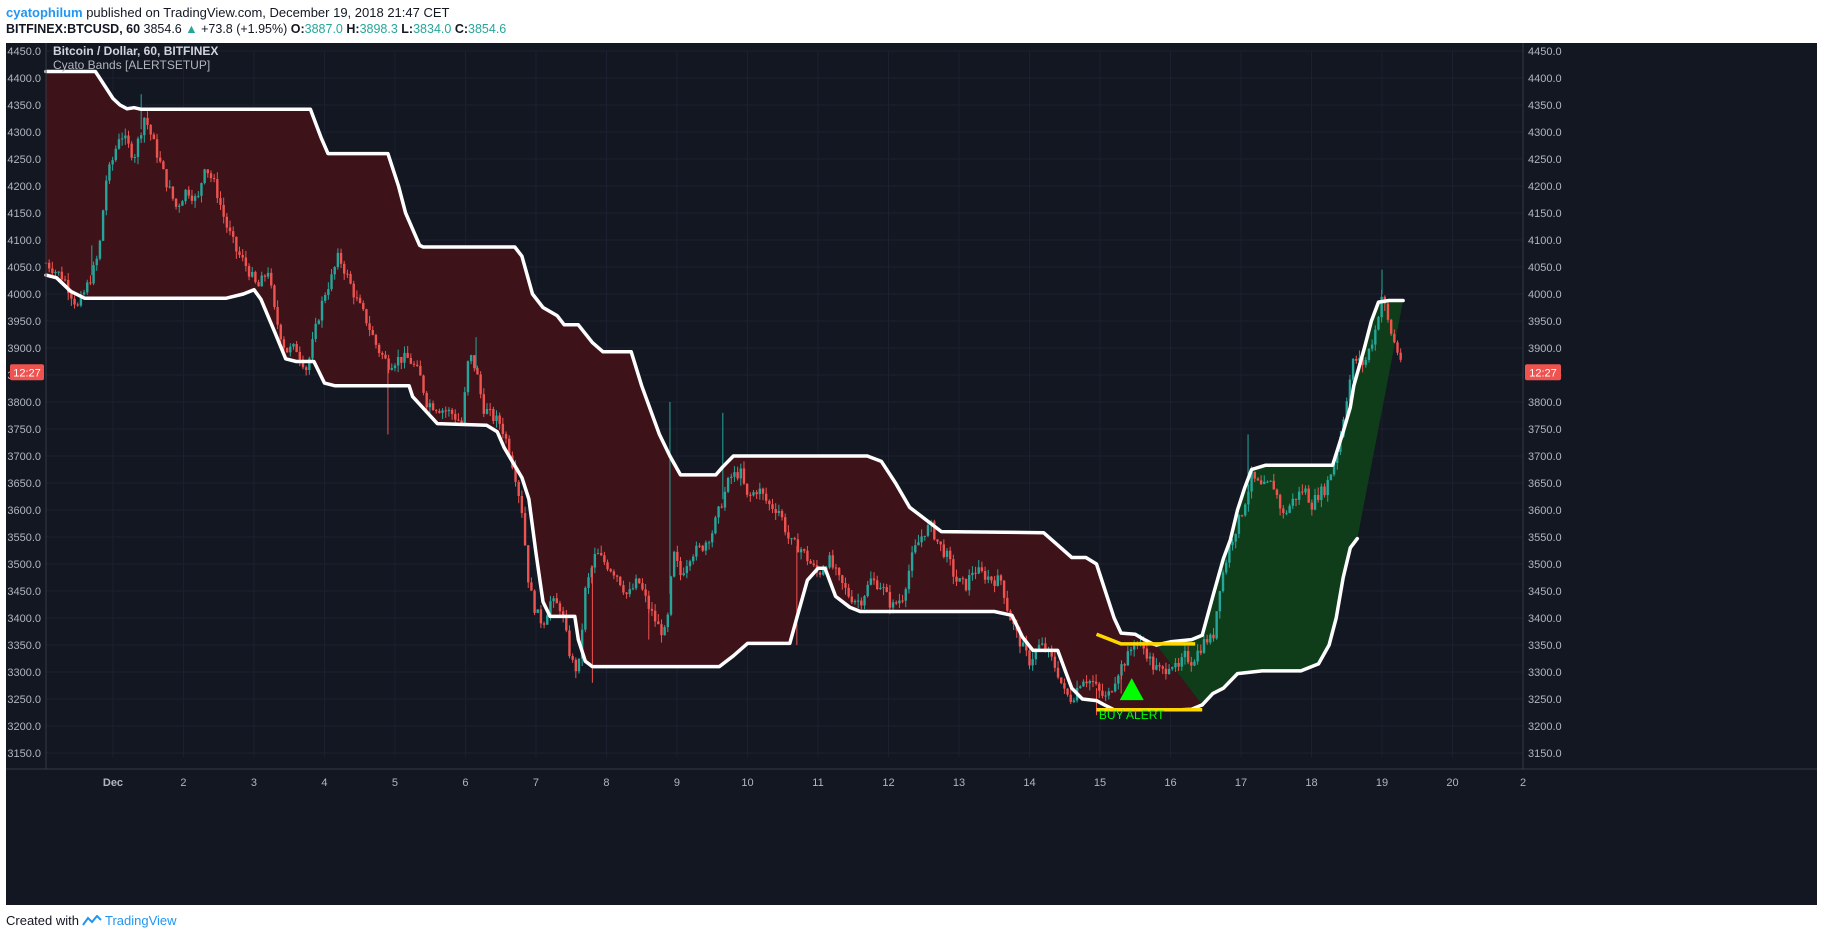 The width and height of the screenshot is (1826, 939). What do you see at coordinates (24, 160) in the screenshot?
I see `left-y-tick-label: 4250.0` at bounding box center [24, 160].